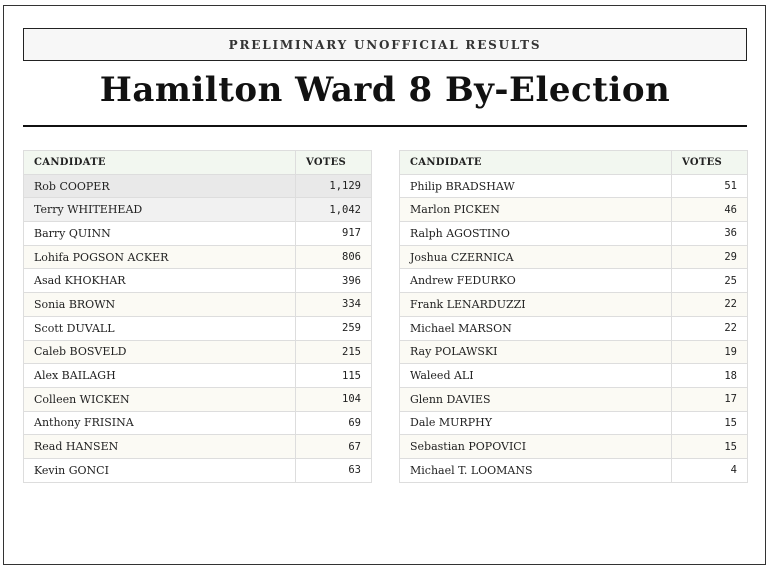 This screenshot has height=571, width=771. Describe the element at coordinates (159, 281) in the screenshot. I see `candidate-cell: Asad KHOKHAR` at that location.